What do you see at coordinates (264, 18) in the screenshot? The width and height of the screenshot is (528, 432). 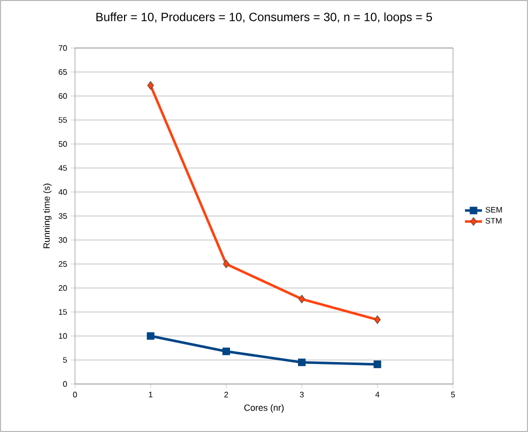 I see `chart-title: Buffer = 10, Producers = 10, Consumers = 30, n = 10, loops = 5` at bounding box center [264, 18].